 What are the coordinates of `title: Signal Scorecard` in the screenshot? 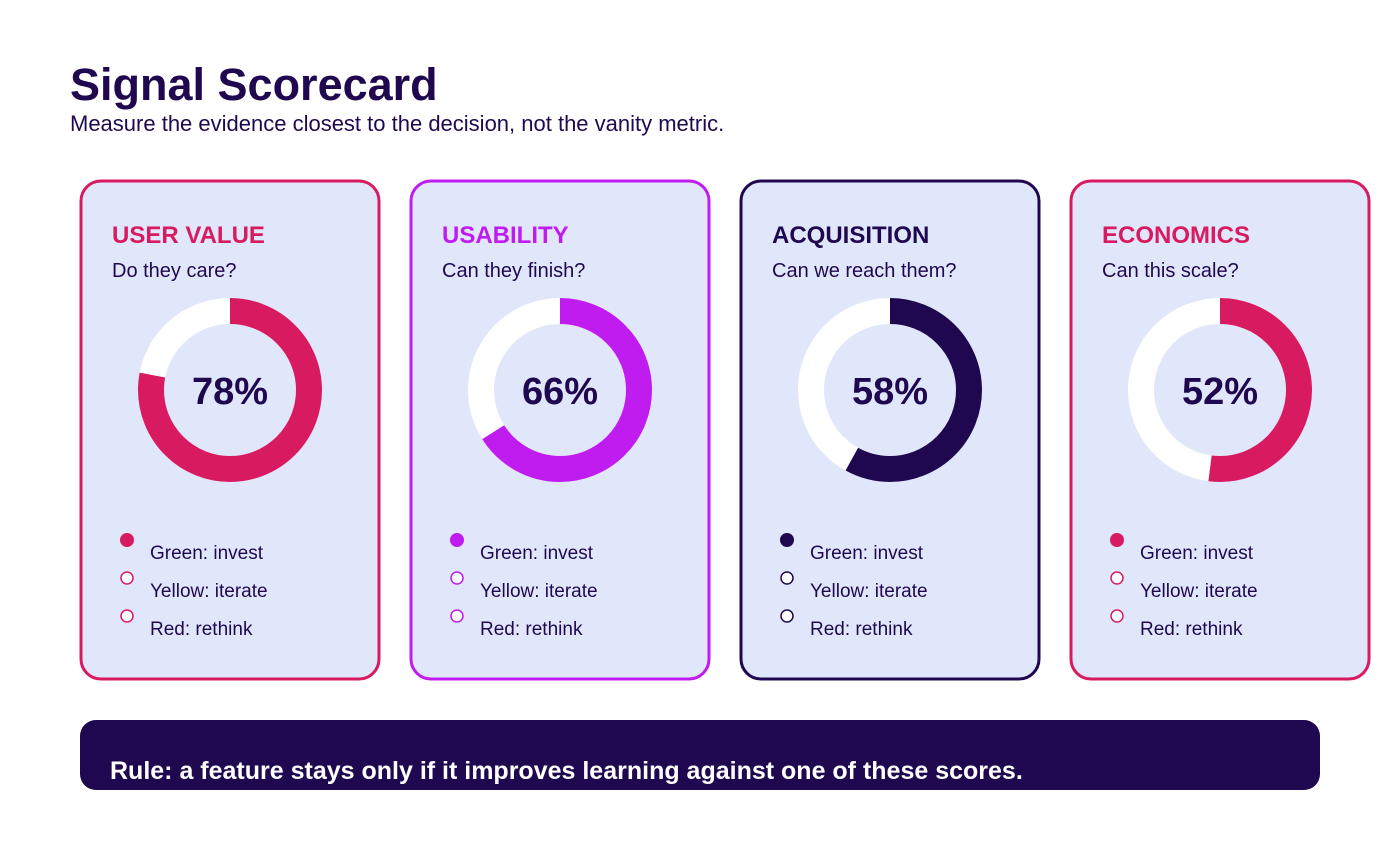 It's located at (254, 84).